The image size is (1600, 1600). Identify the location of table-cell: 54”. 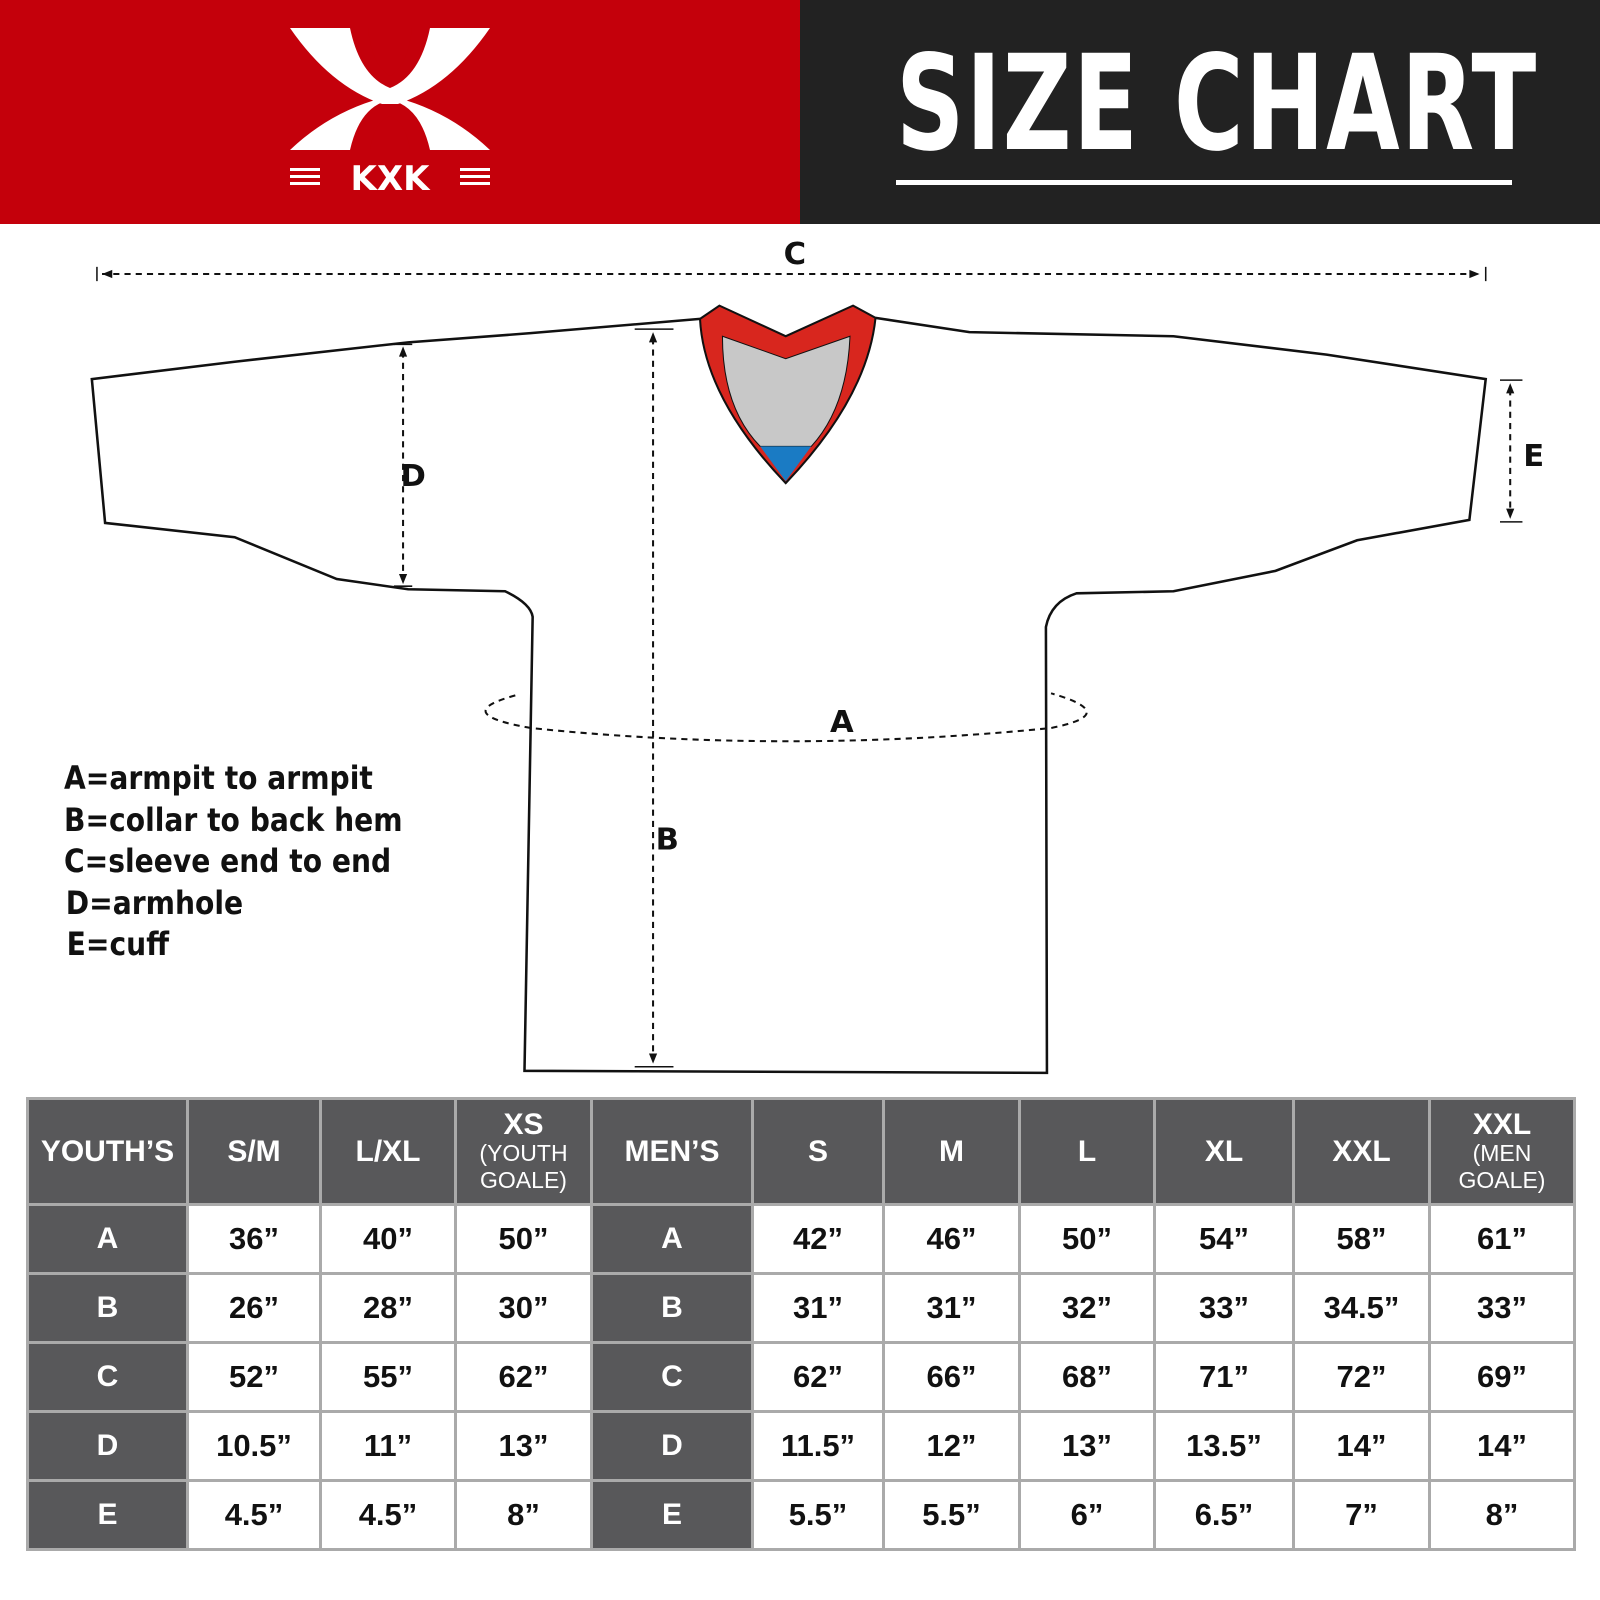
(1224, 1239).